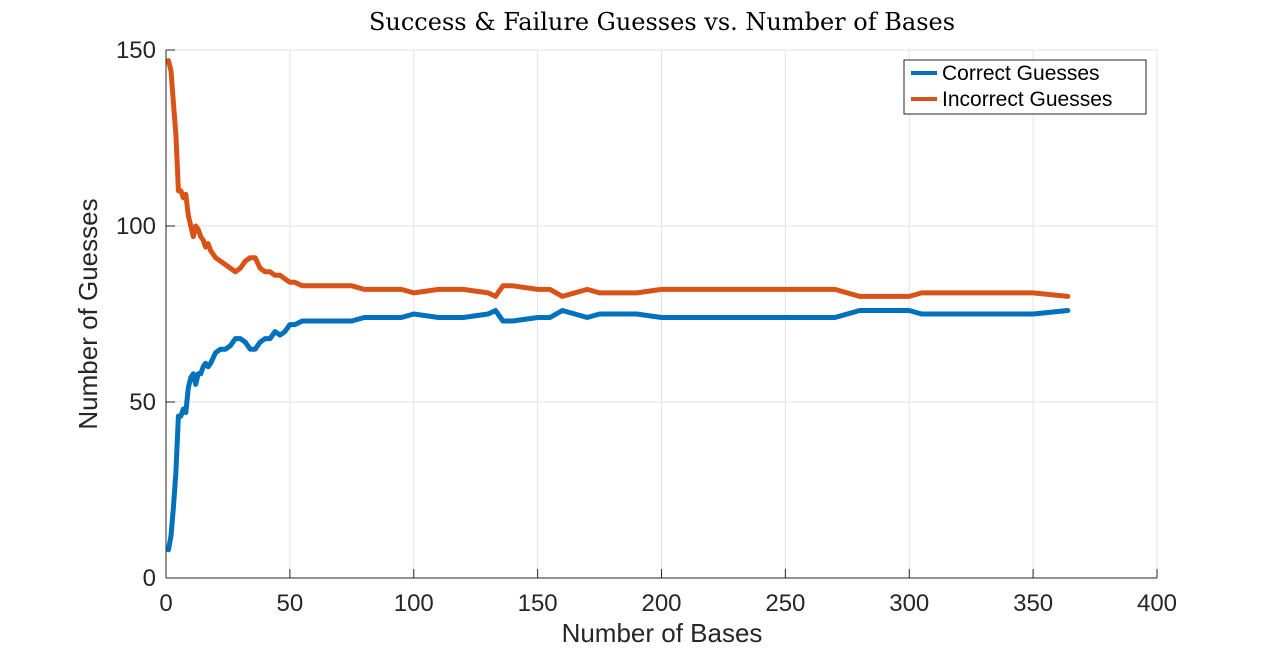 The height and width of the screenshot is (651, 1280). What do you see at coordinates (145, 314) in the screenshot?
I see `y-ticks: 0 50 100 150` at bounding box center [145, 314].